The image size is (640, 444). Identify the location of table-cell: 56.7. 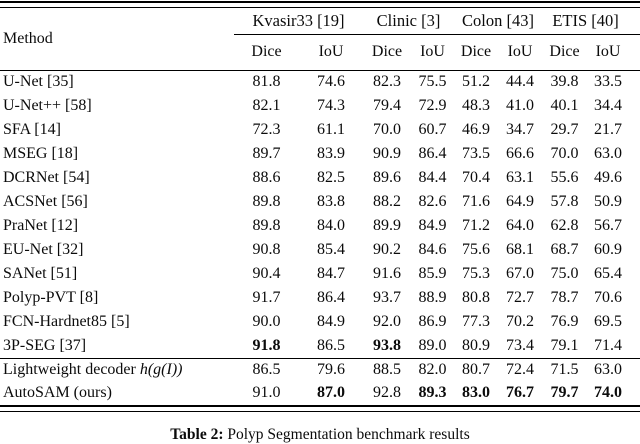
(608, 225).